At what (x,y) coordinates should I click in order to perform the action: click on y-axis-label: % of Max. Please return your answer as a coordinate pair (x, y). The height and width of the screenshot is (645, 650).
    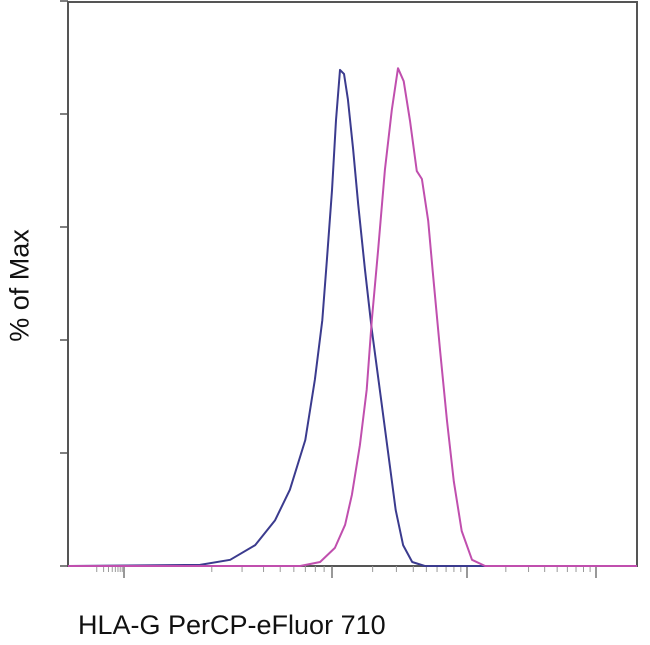
    Looking at the image, I should click on (19, 285).